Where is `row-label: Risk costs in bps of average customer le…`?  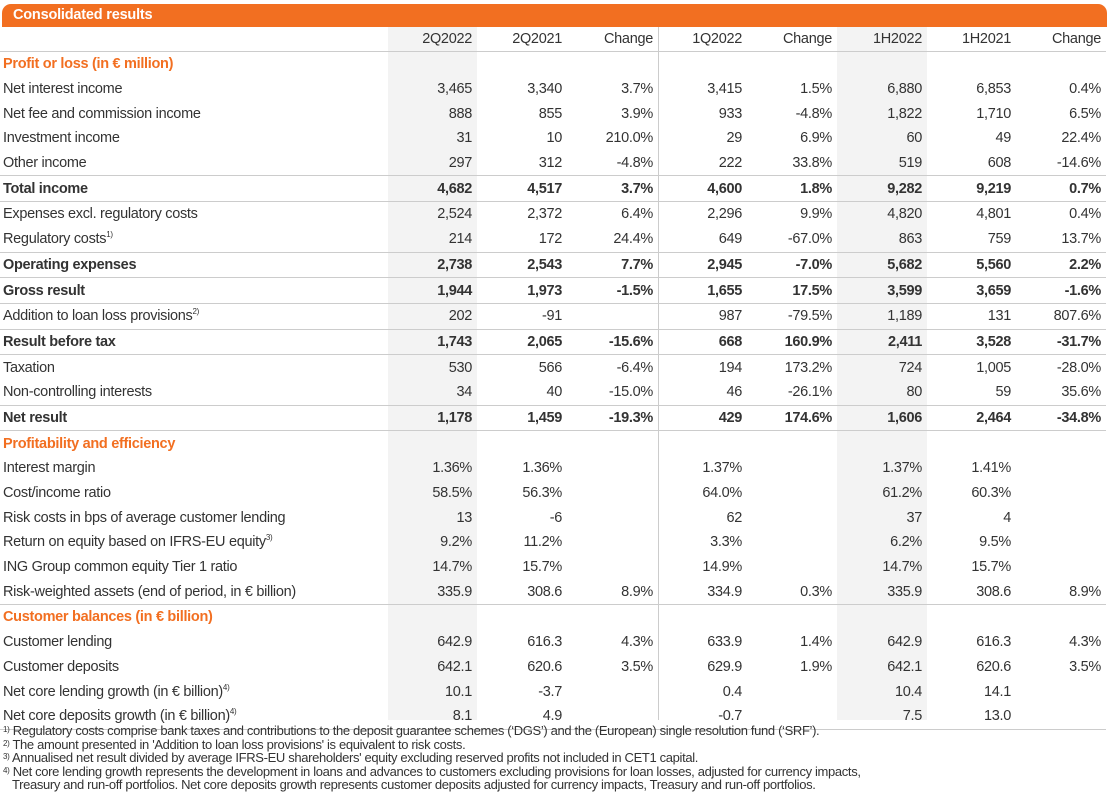
row-label: Risk costs in bps of average customer le… is located at coordinates (144, 517).